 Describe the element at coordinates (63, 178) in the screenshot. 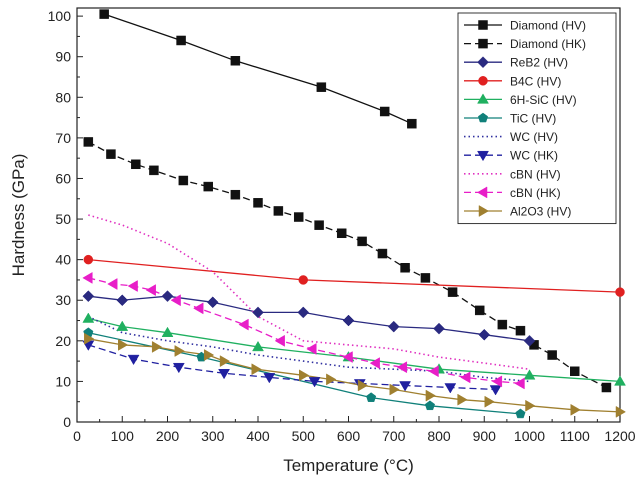

I see `y-tick-label: 60` at that location.